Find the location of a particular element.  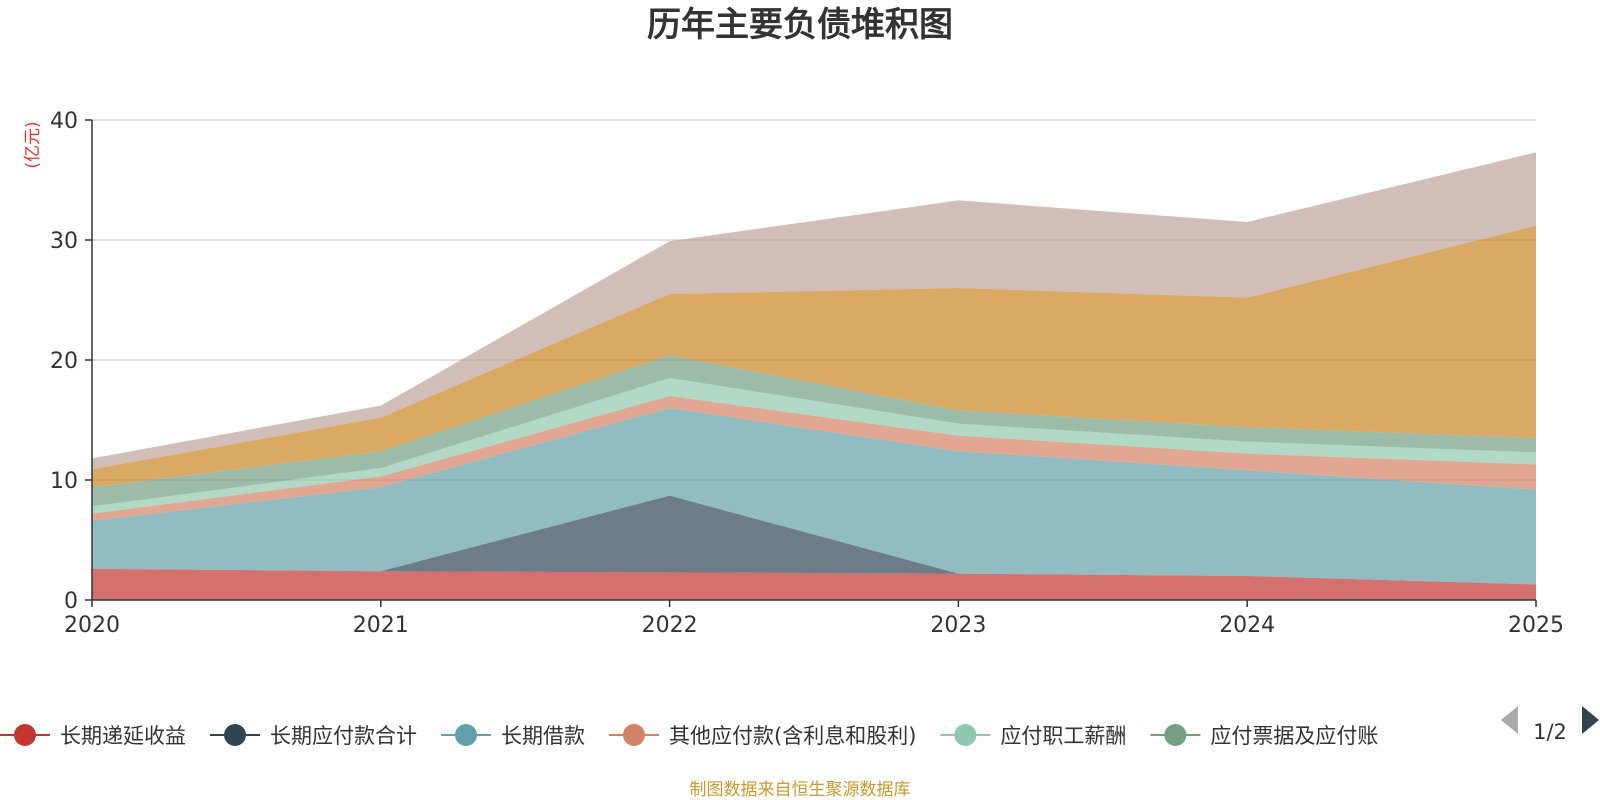

chart-title: 历年主要负债堆积图 is located at coordinates (800, 25).